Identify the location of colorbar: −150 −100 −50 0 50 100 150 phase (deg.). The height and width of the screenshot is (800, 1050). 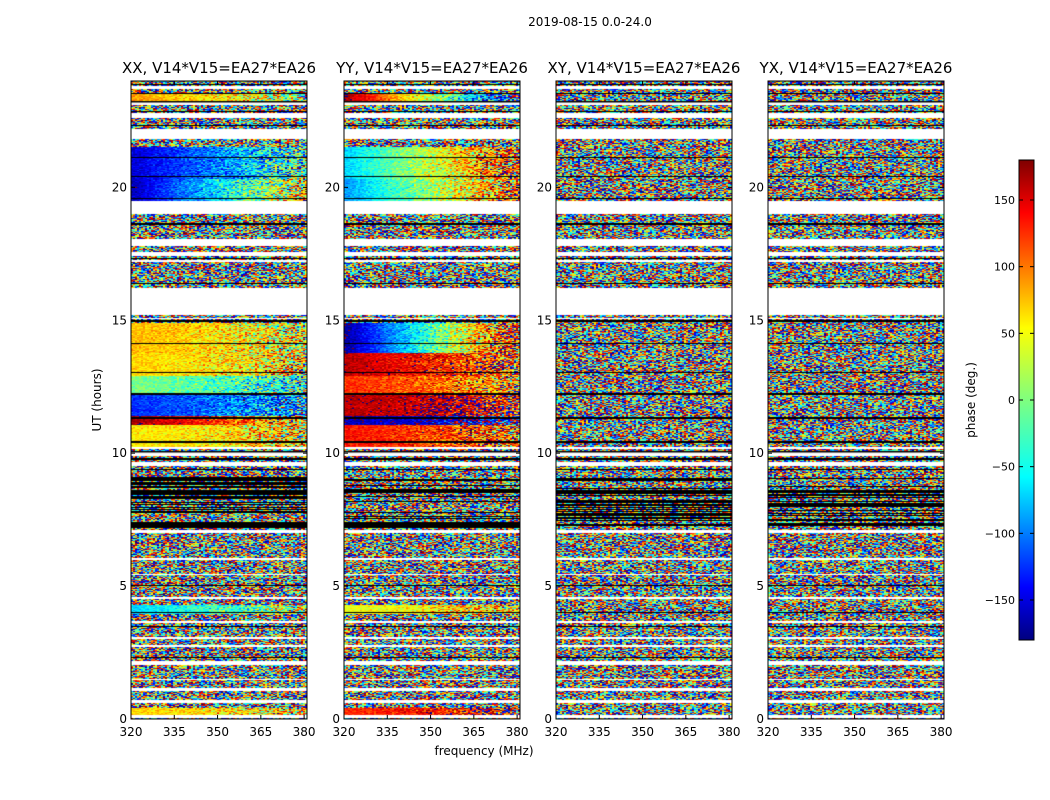
(999, 400).